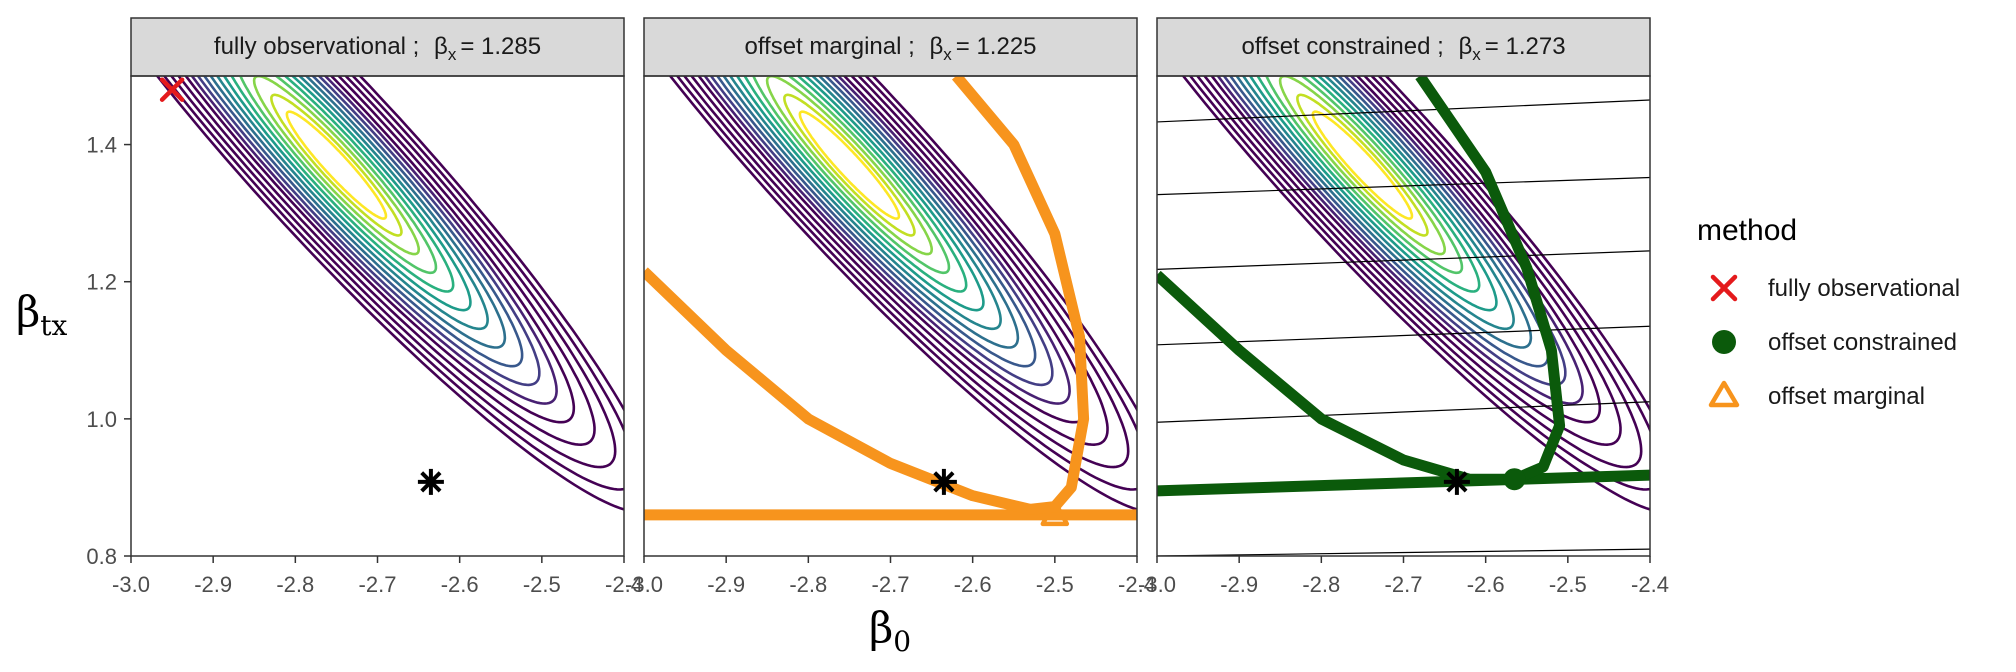 Image resolution: width=2016 pixels, height=672 pixels. I want to click on y-tick-label: 0.8, so click(101, 556).